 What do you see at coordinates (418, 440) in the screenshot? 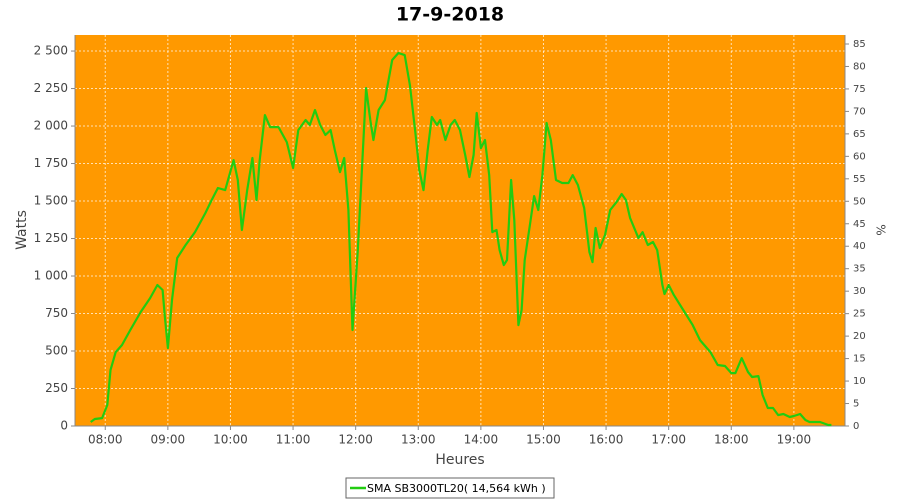
I see `x-tick-label: 13:00` at bounding box center [418, 440].